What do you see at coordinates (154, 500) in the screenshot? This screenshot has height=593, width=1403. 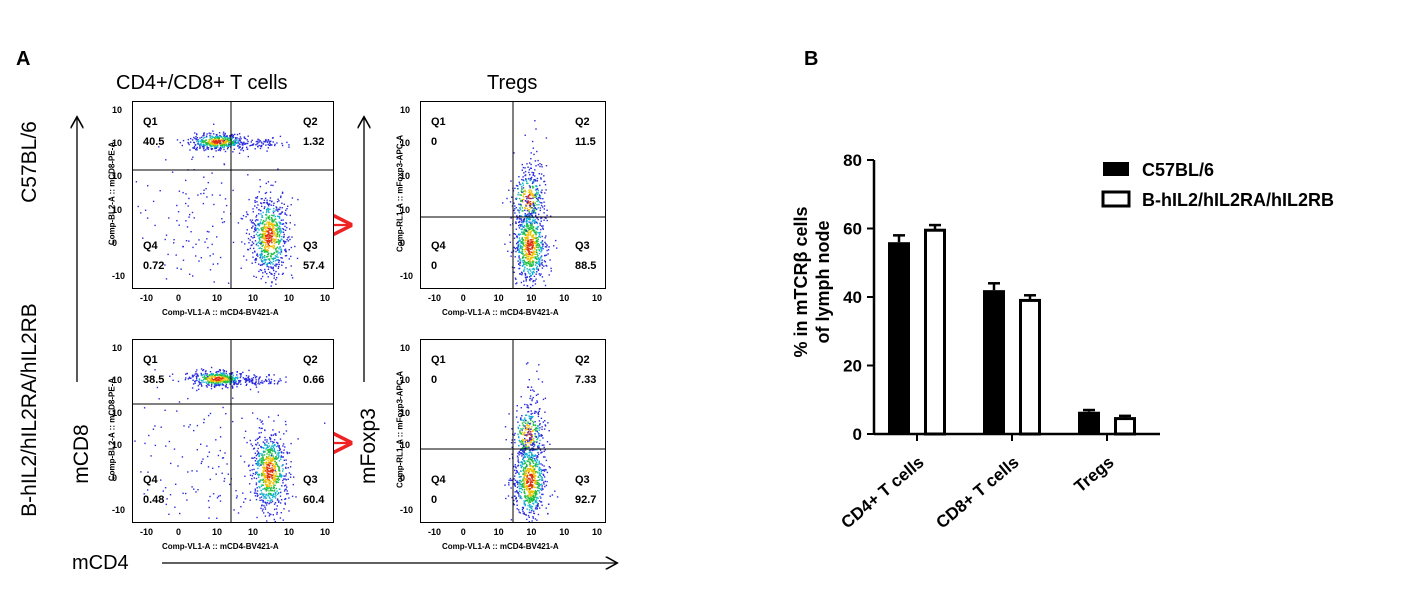 I see `quadrant-value: 0.48` at bounding box center [154, 500].